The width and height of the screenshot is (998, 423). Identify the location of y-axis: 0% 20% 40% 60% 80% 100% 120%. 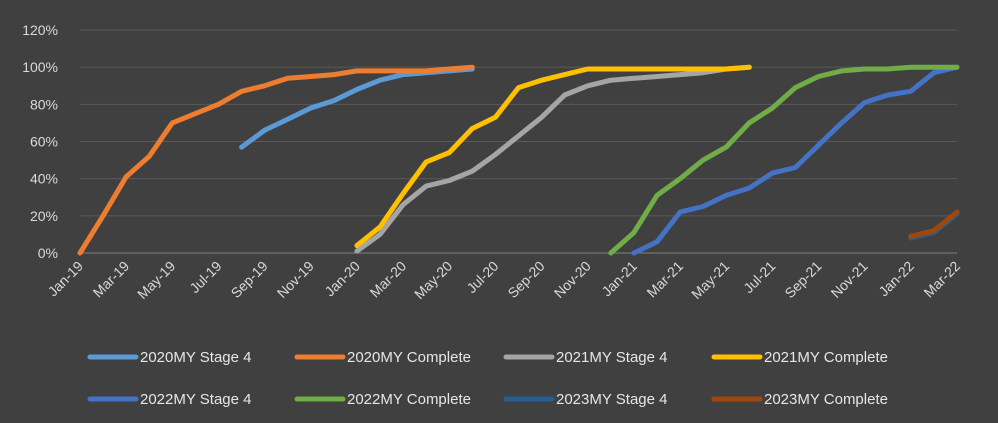
(40, 141).